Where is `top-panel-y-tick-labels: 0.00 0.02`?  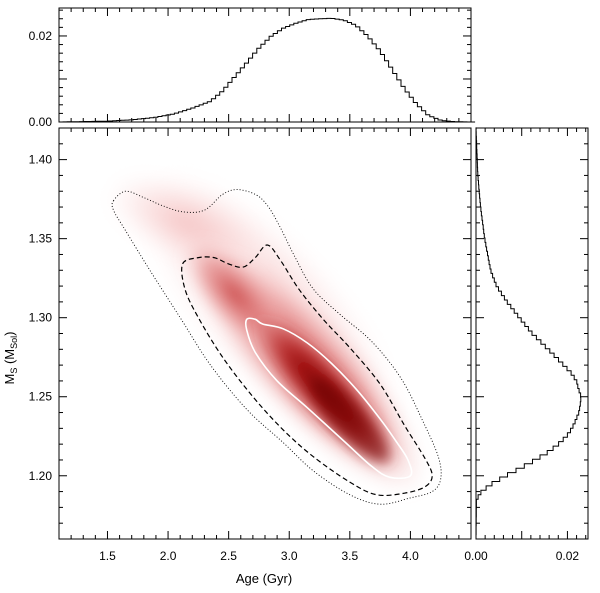 top-panel-y-tick-labels: 0.00 0.02 is located at coordinates (41, 79).